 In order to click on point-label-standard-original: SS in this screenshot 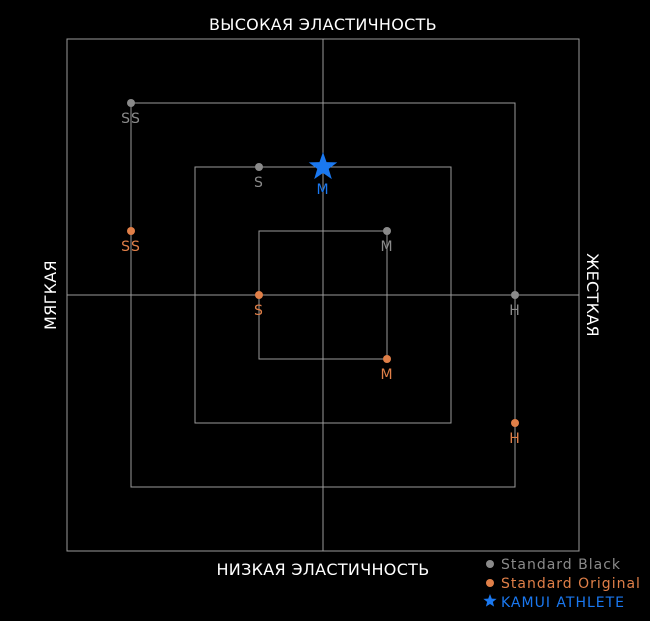, I will do `click(131, 247)`.